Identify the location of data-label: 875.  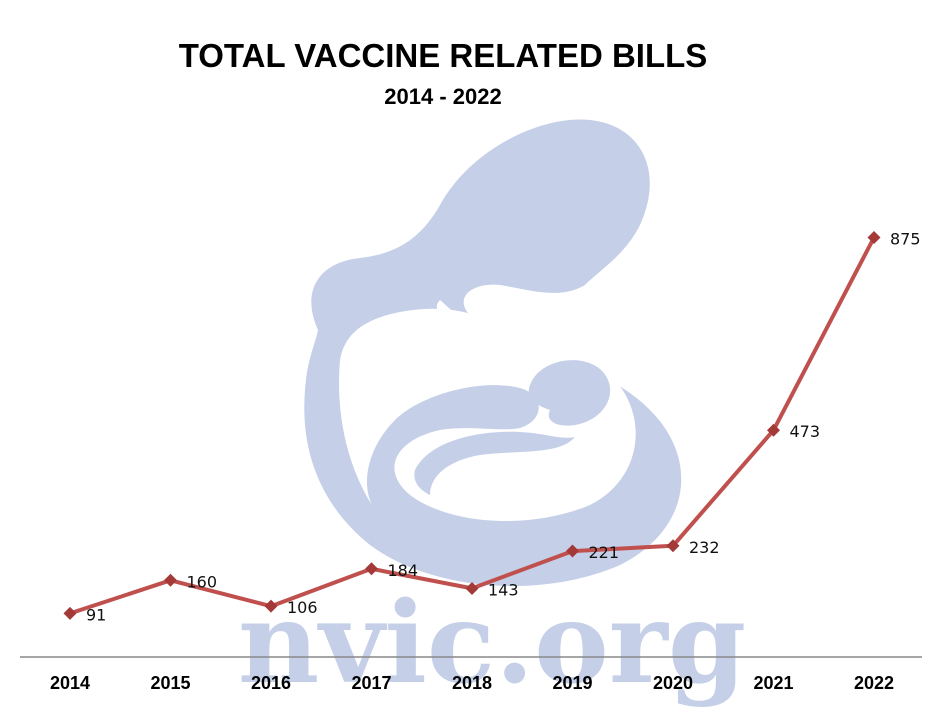
(905, 239).